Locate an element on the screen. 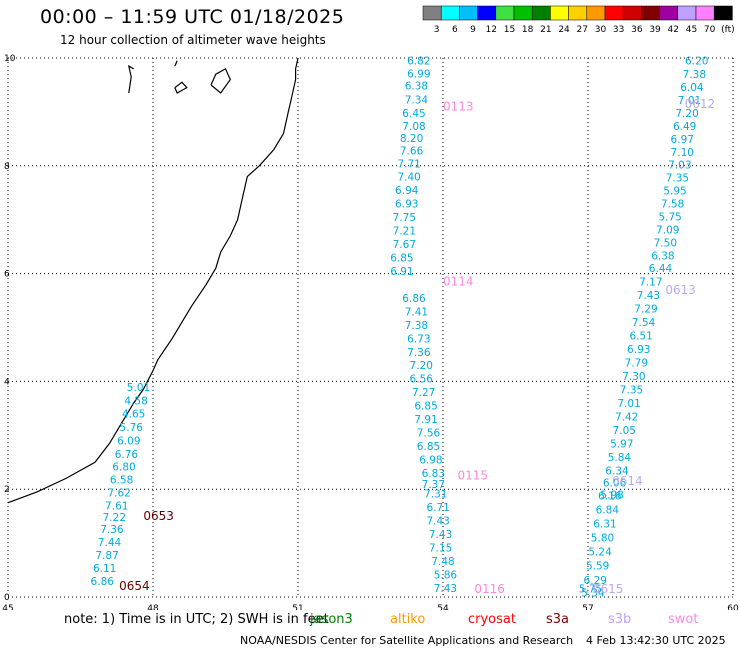 The width and height of the screenshot is (740, 650). swh-value: 7.44 is located at coordinates (110, 543).